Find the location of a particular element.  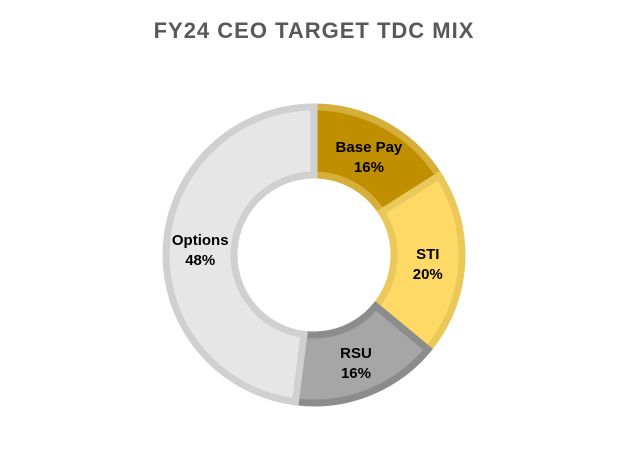

chart-title: FY24 CEO TARGET TDC MIX is located at coordinates (314, 30).